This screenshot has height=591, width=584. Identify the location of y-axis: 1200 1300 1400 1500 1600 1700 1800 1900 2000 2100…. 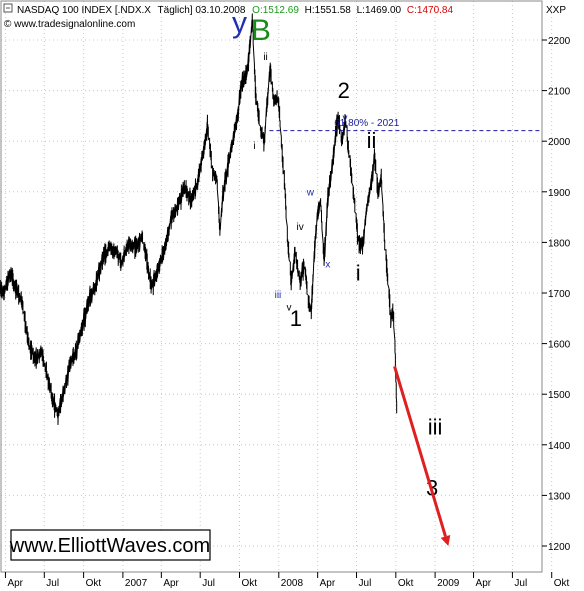
(556, 294).